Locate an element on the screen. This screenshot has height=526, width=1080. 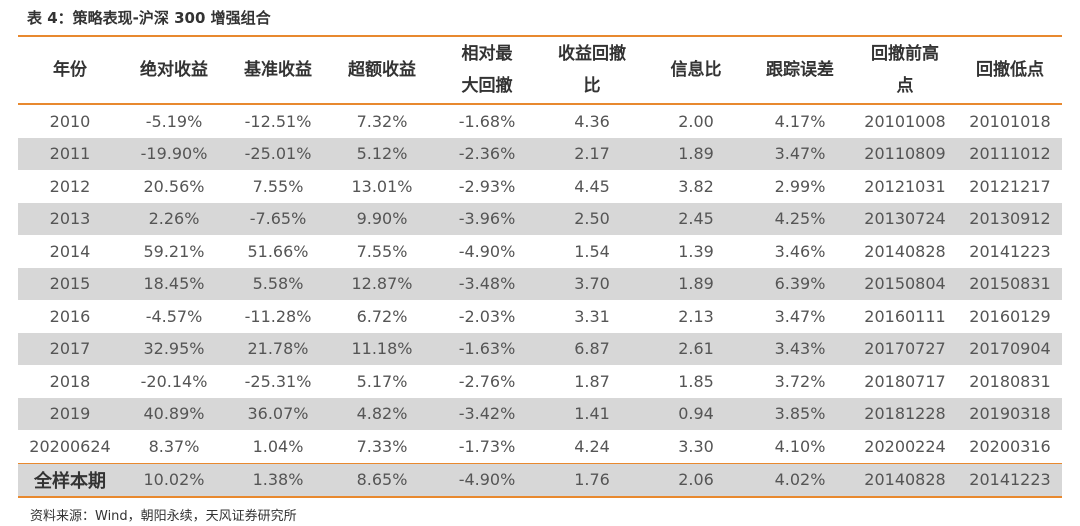
table-cell: -7.65% is located at coordinates (278, 219).